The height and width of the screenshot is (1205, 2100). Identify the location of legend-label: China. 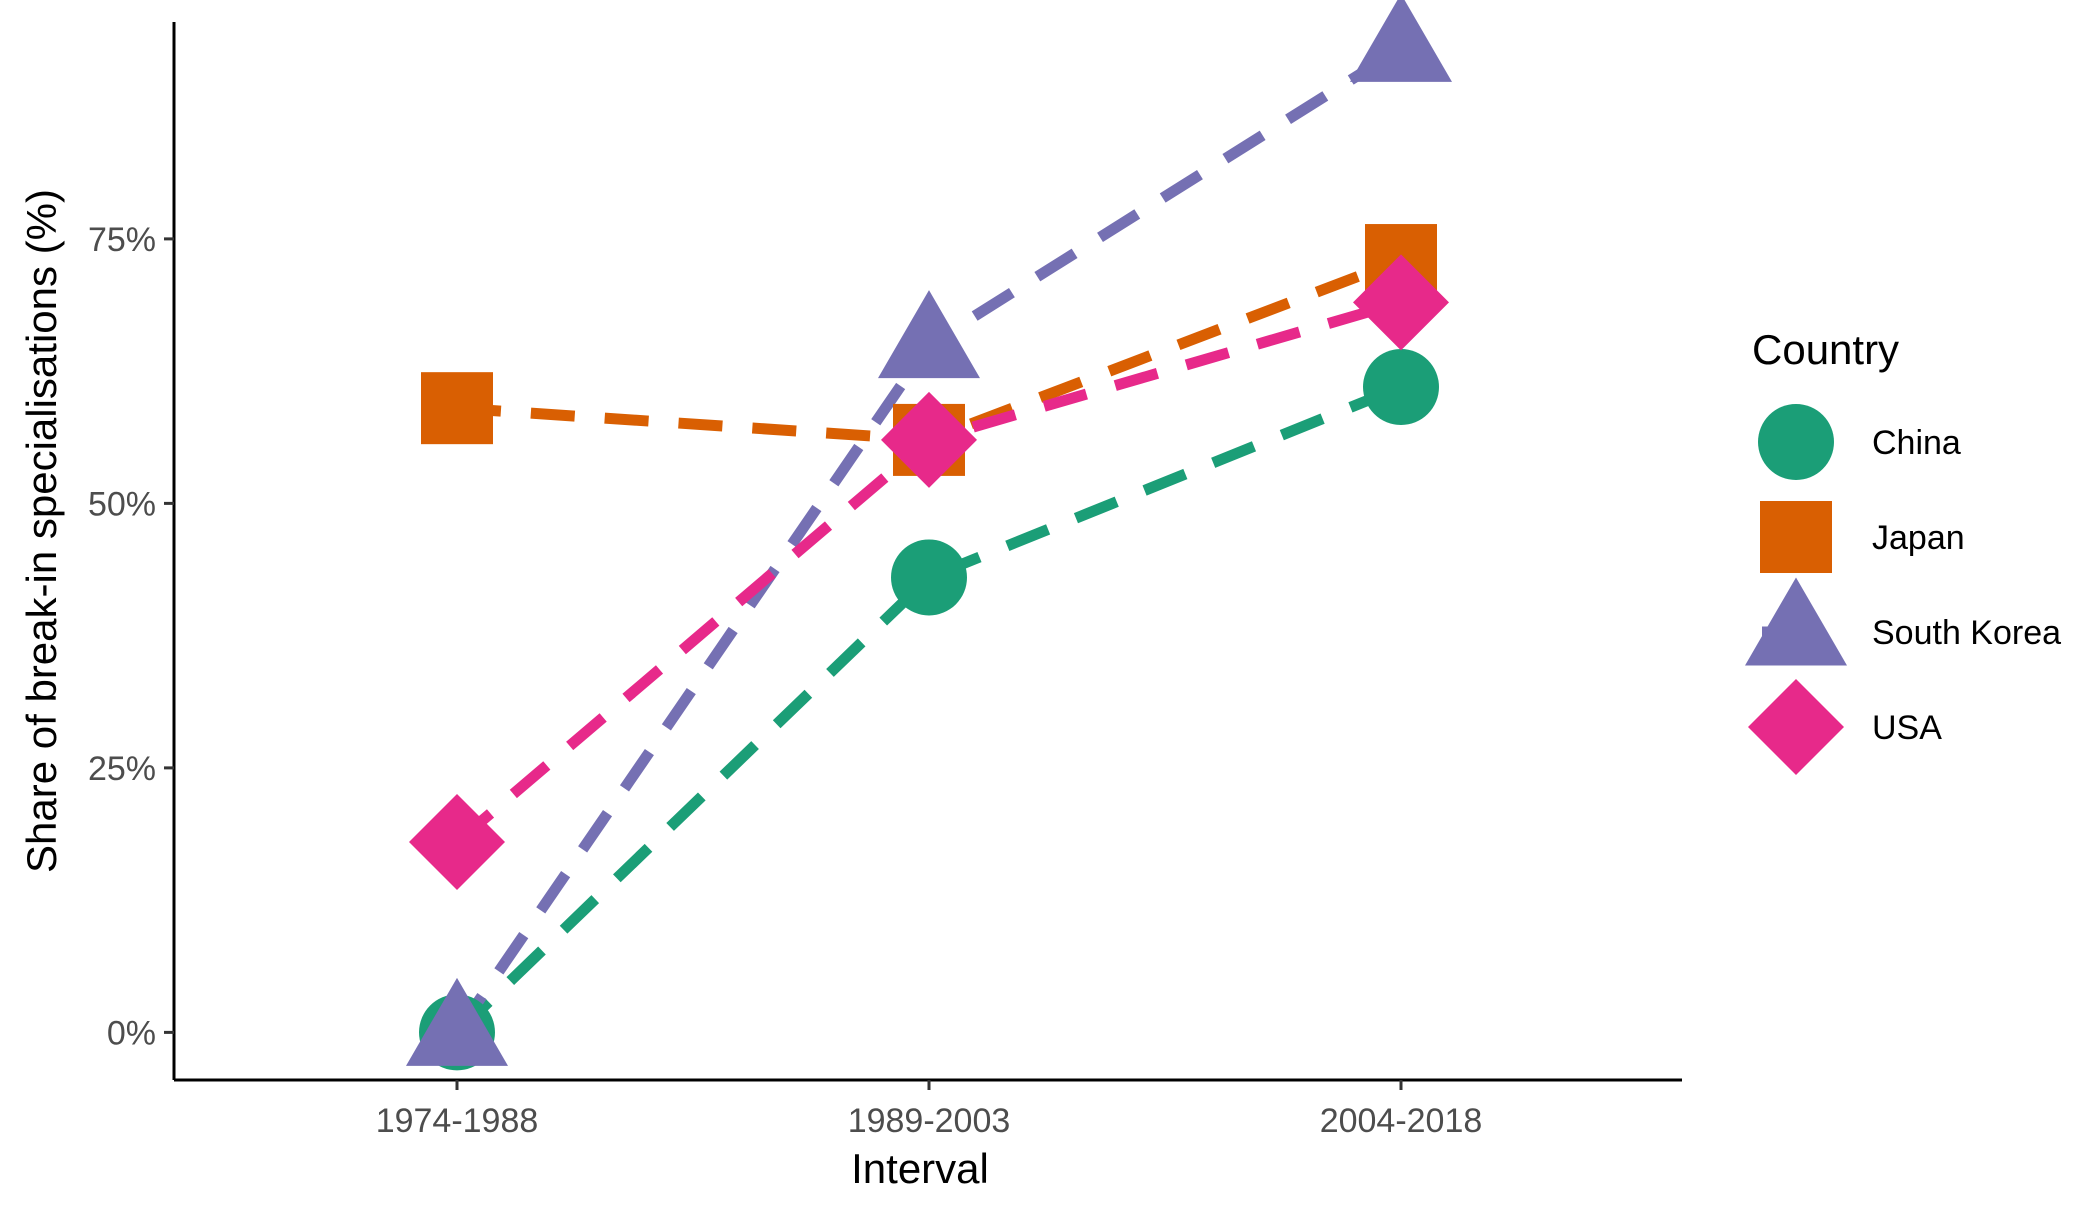
(1916, 443).